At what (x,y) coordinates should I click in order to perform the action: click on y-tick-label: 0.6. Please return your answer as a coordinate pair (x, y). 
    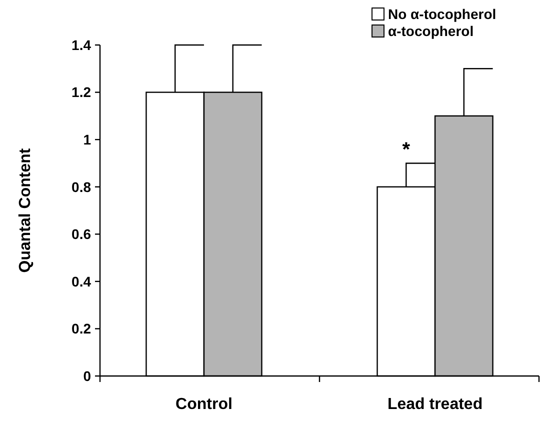
    Looking at the image, I should click on (82, 234).